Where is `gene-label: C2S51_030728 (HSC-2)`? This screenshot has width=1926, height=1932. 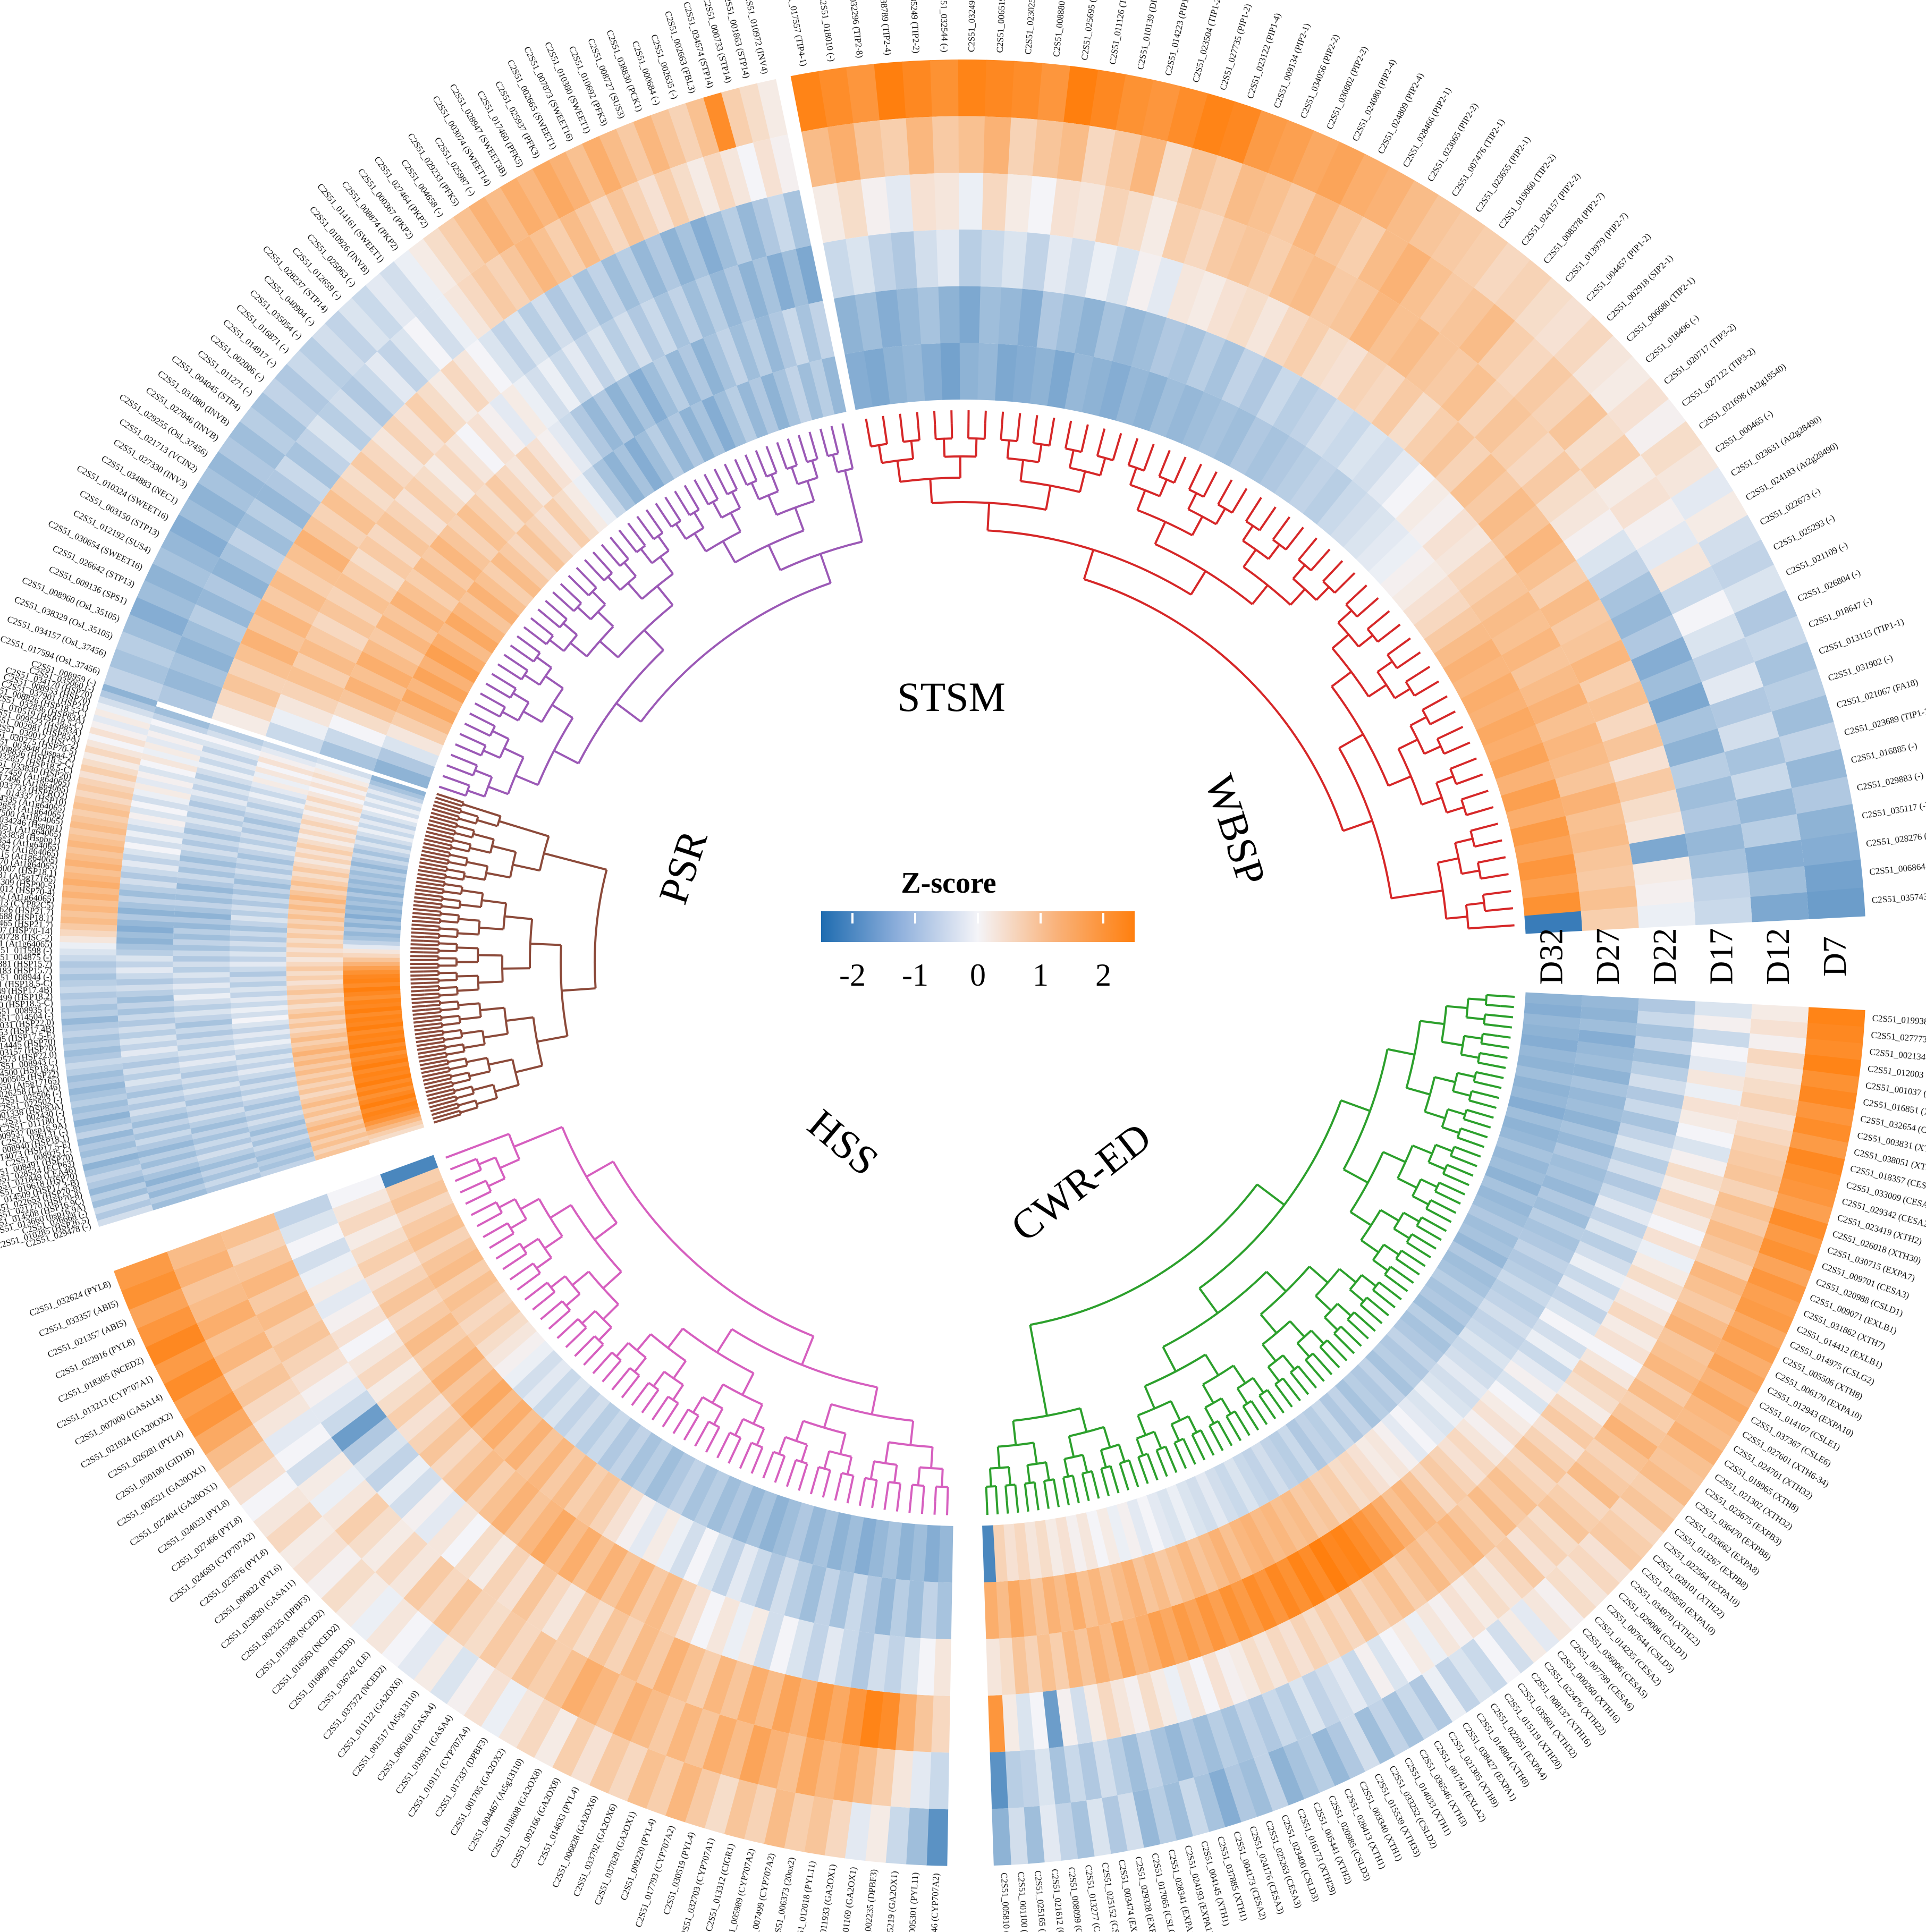 gene-label: C2S51_030728 (HSC-2) is located at coordinates (26, 936).